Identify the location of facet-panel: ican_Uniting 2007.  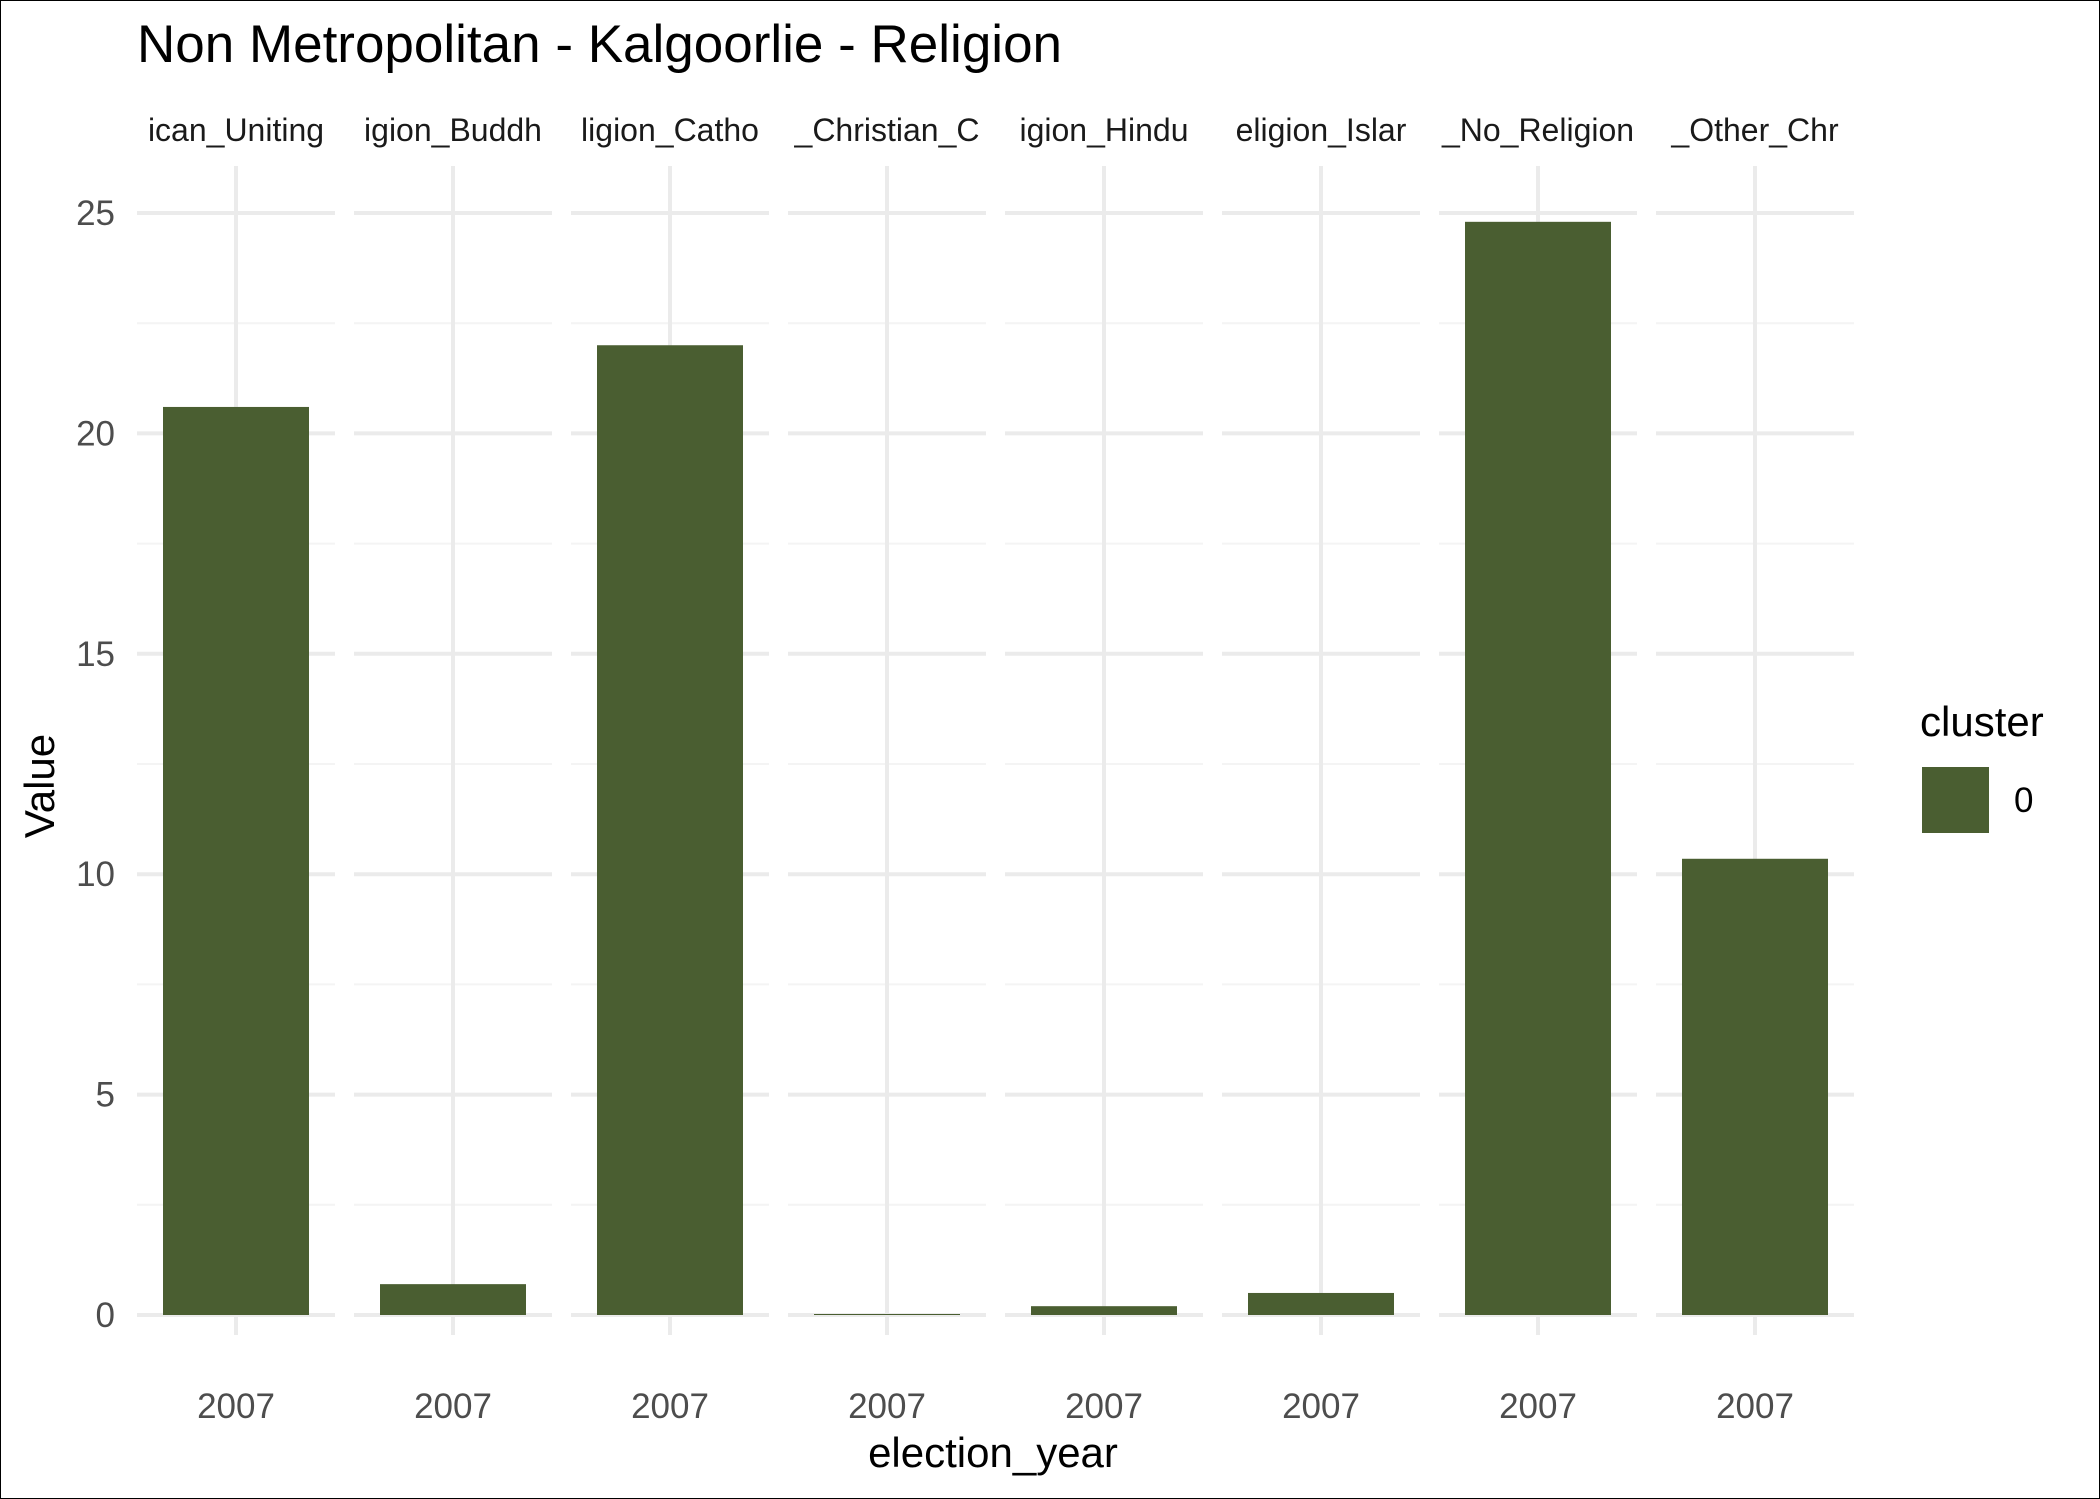
(236, 769).